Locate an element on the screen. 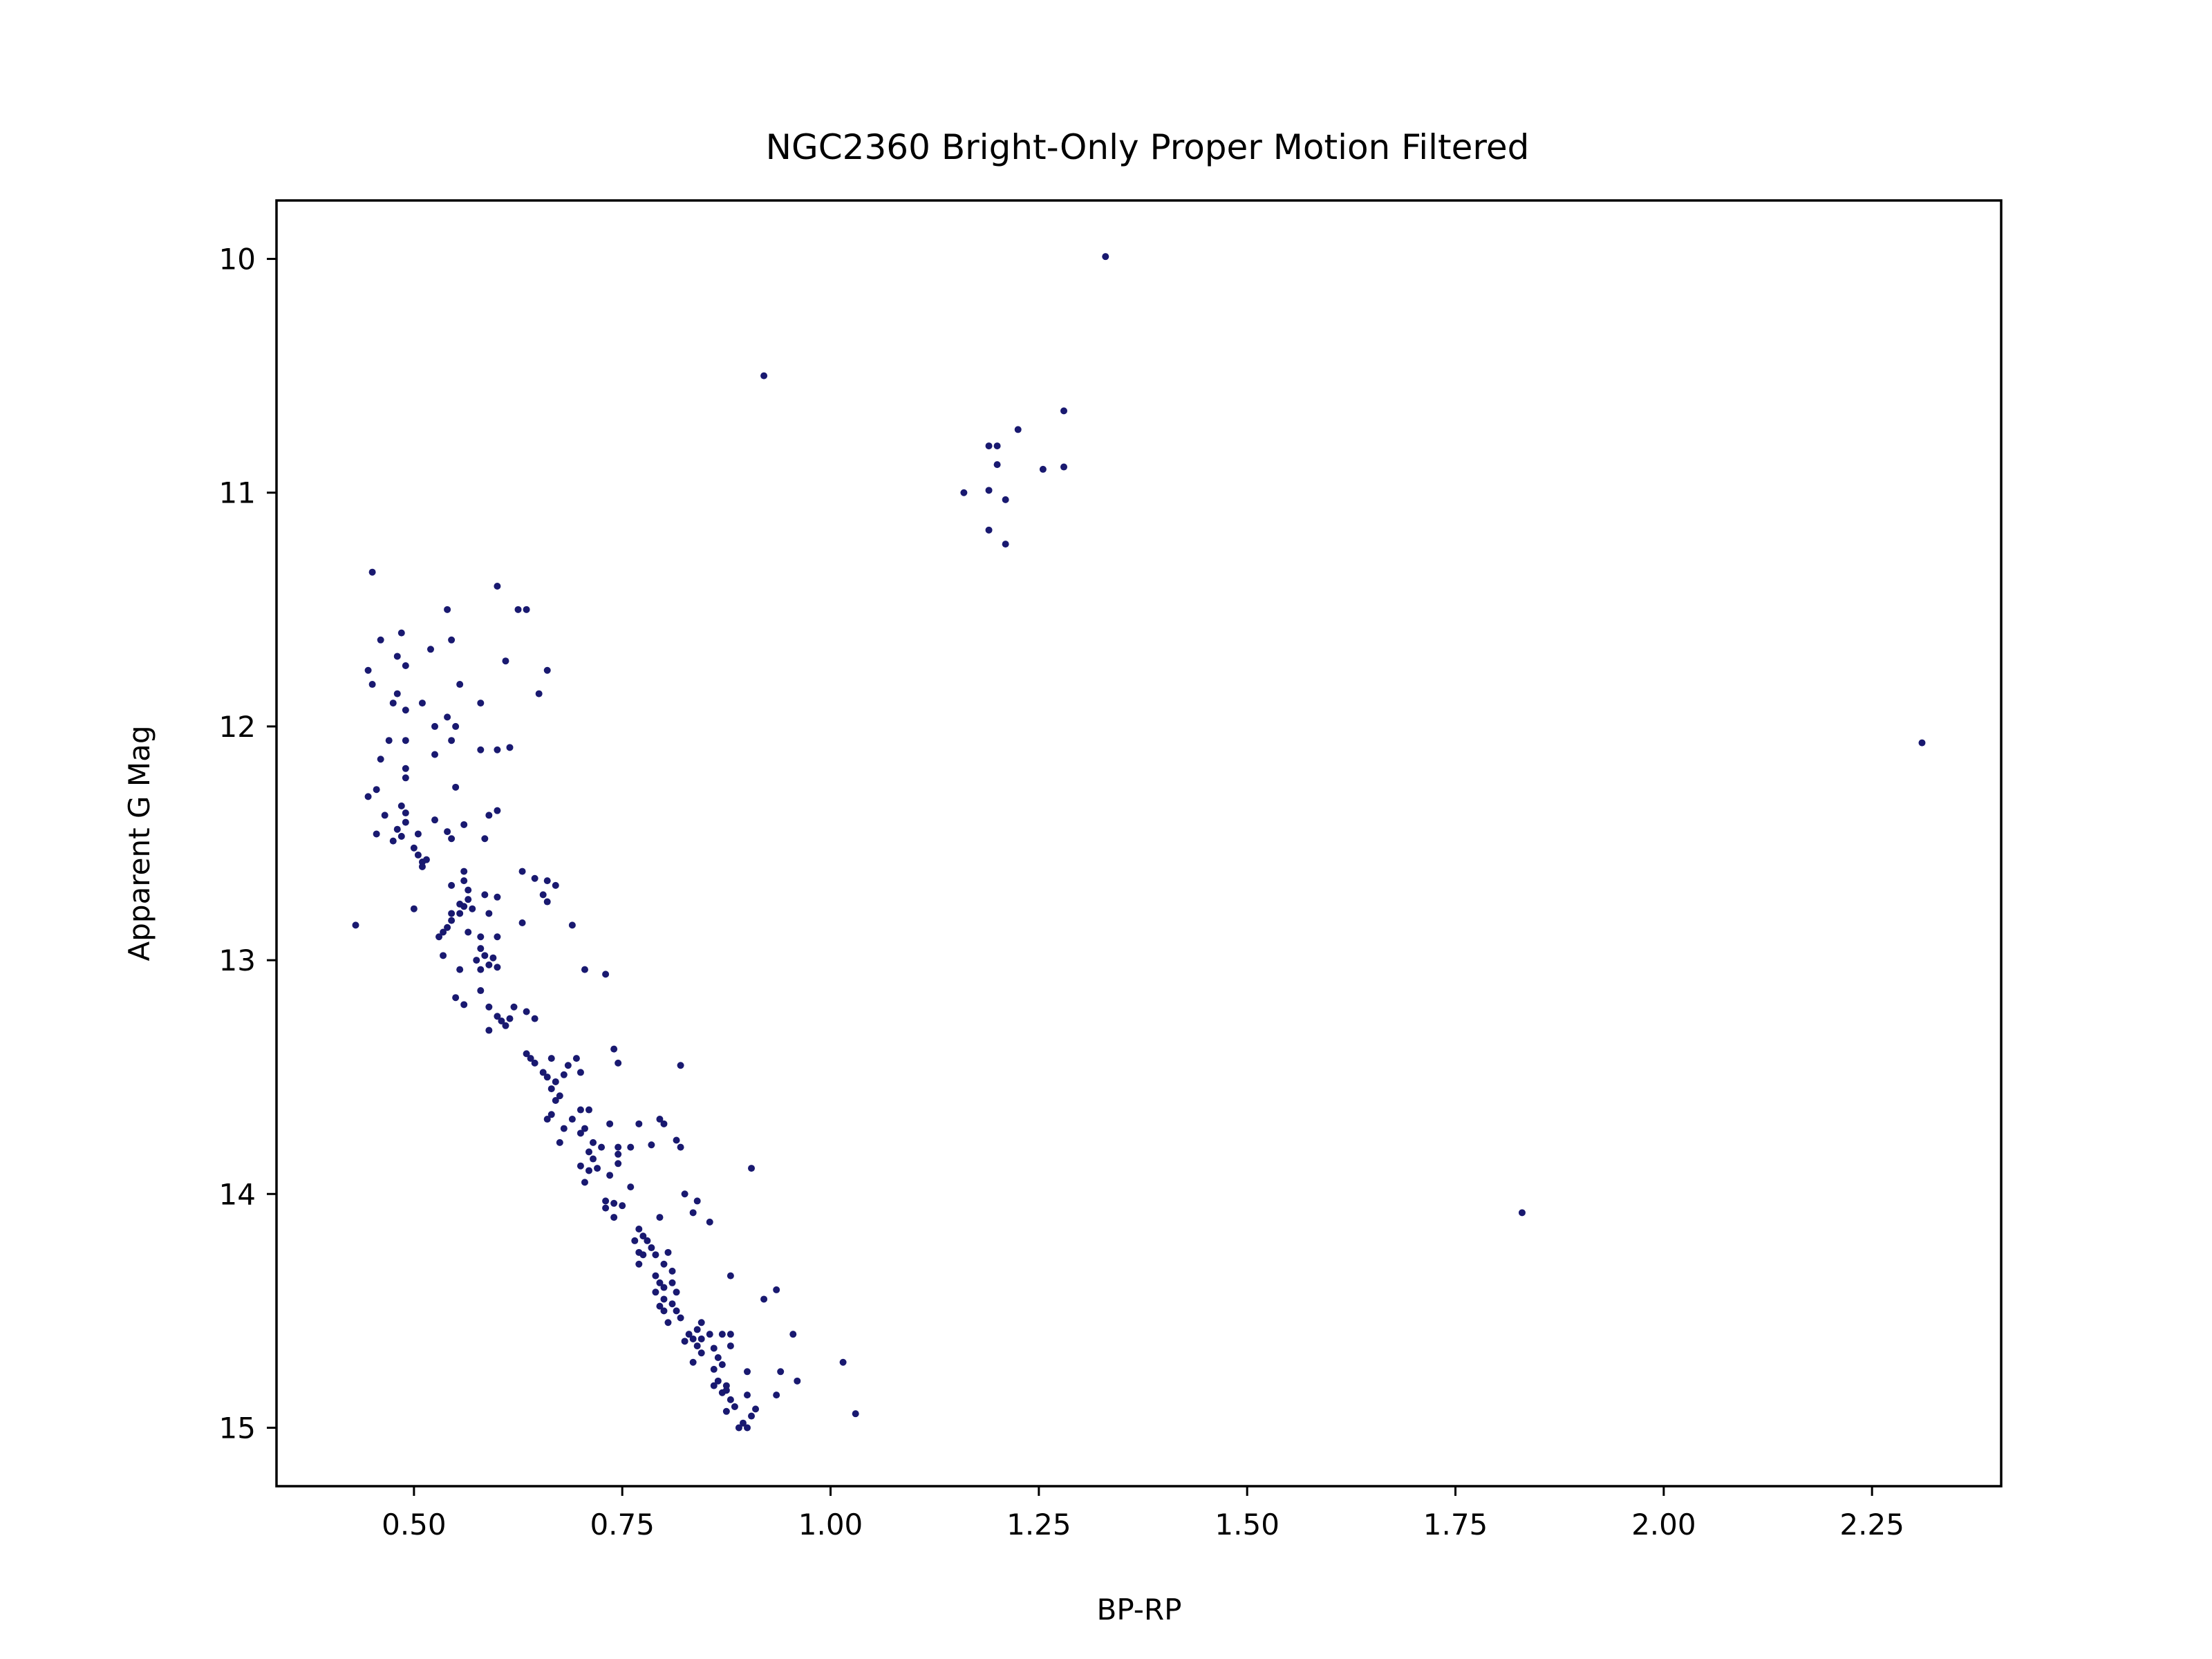  x-tick-label: 0.75 is located at coordinates (622, 1525).